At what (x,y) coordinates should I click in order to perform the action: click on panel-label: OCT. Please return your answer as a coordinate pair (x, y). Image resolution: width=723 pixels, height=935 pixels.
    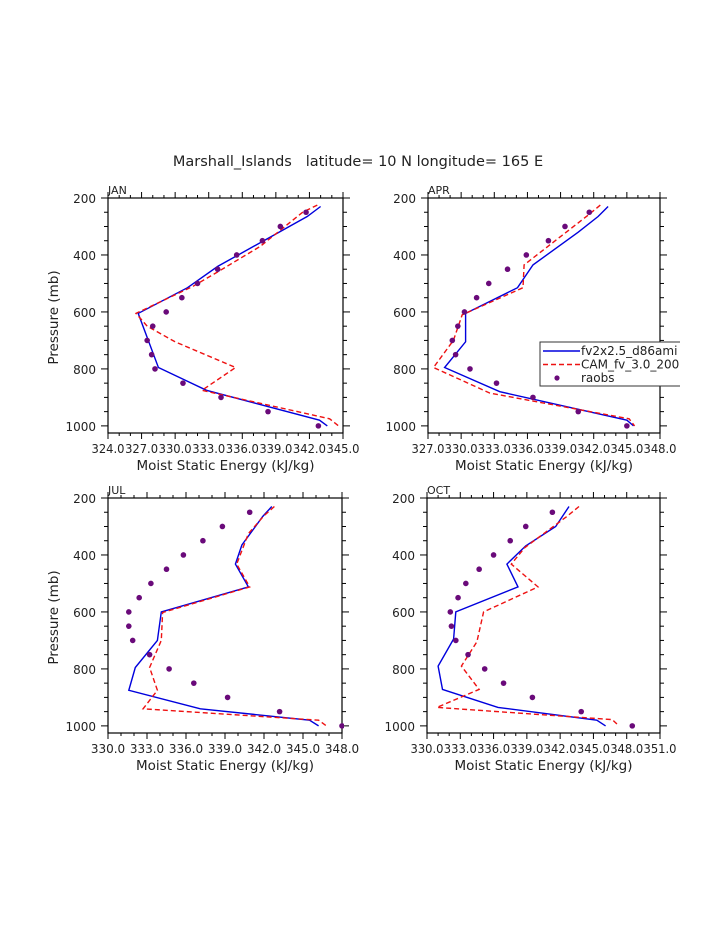
    Looking at the image, I should click on (438, 490).